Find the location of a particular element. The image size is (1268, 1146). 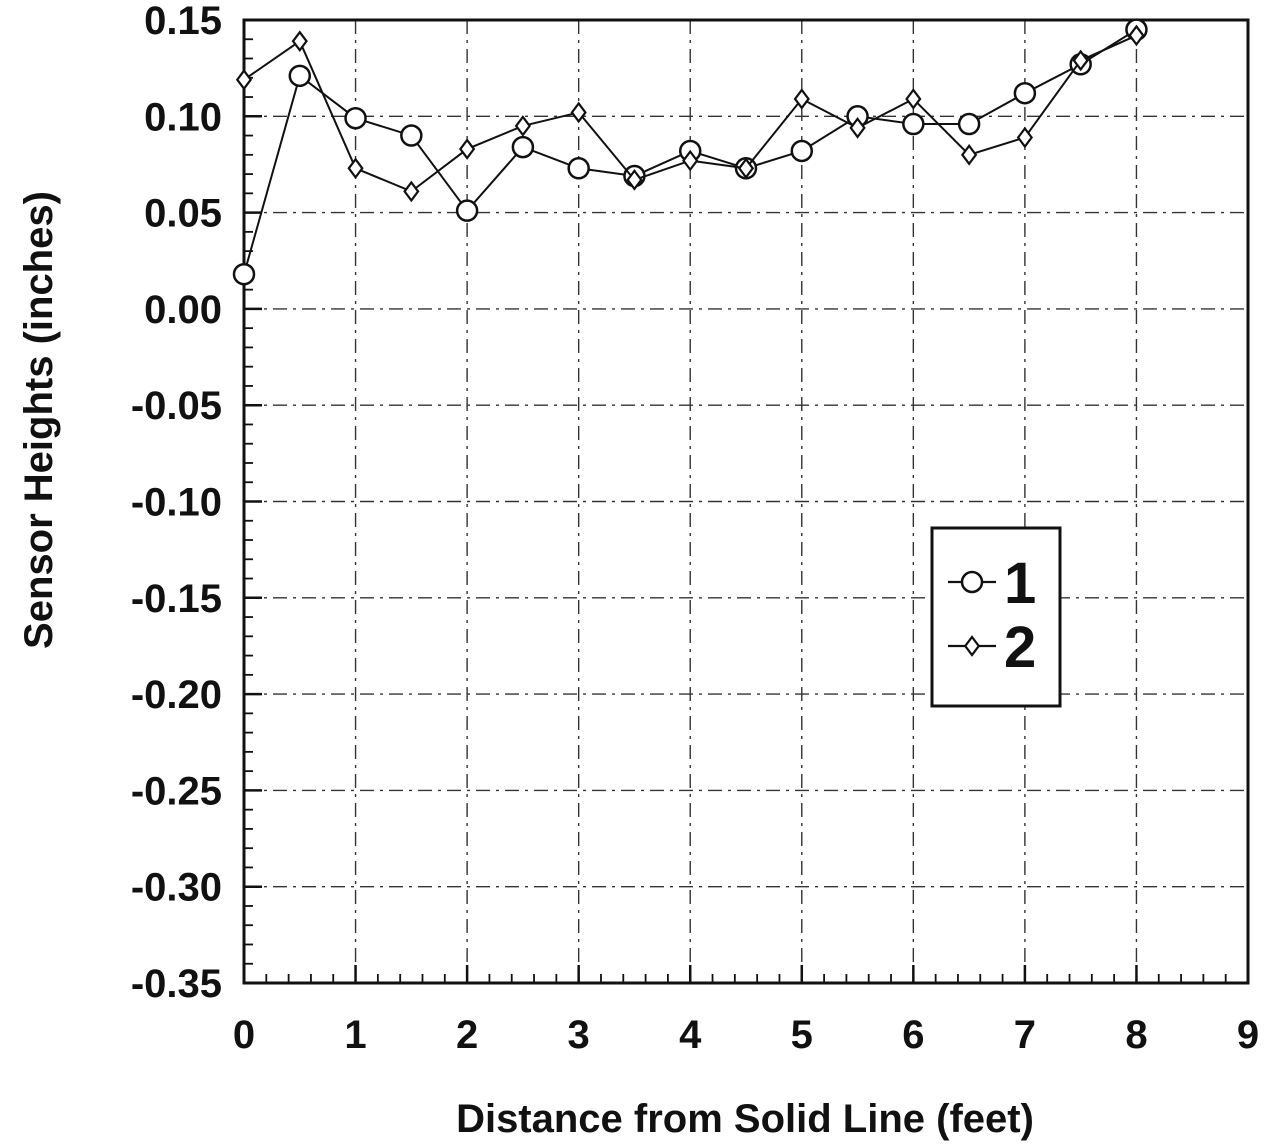

x-tick-label: 2 is located at coordinates (467, 1035).